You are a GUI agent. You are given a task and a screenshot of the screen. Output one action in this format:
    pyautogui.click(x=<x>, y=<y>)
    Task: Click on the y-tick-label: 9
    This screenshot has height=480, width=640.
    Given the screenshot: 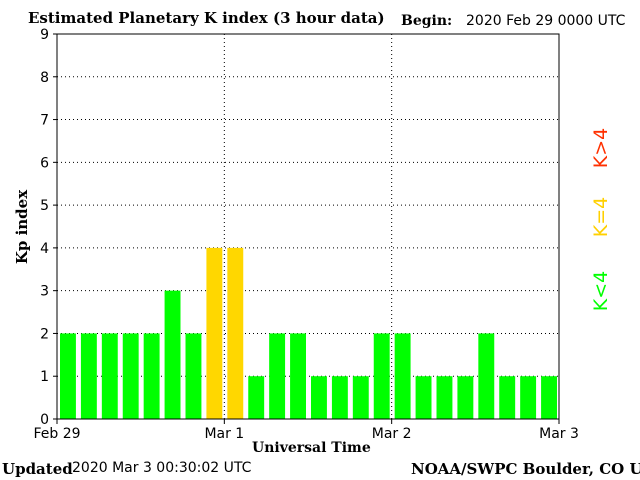 What is the action you would take?
    pyautogui.click(x=44, y=35)
    